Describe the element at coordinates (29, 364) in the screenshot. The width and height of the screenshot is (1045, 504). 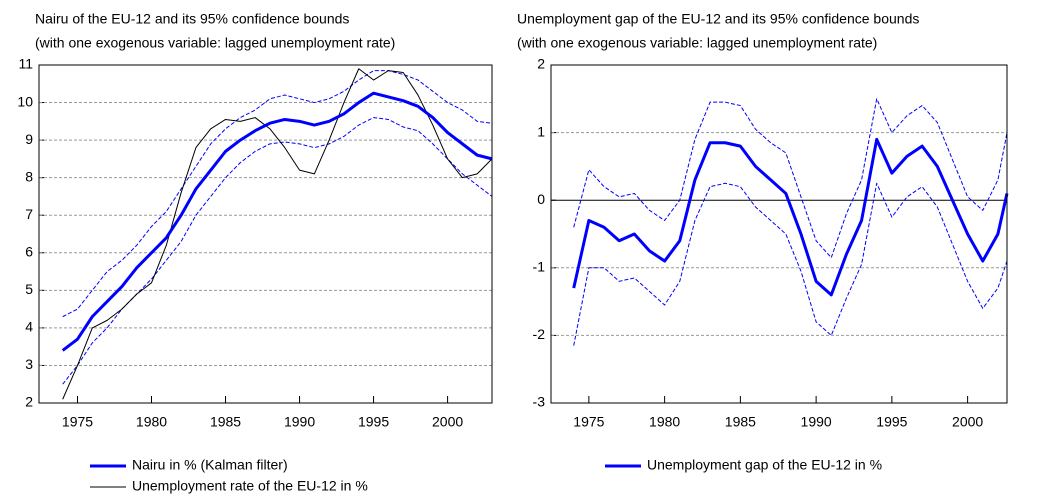
I see `y-tick-label: 3` at that location.